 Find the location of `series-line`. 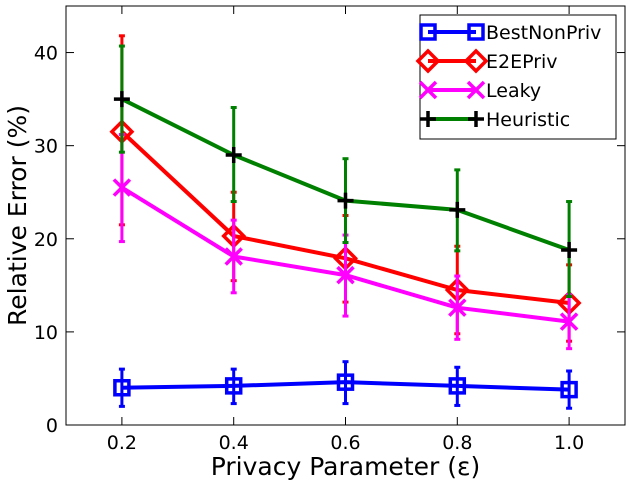

series-line is located at coordinates (345, 386).